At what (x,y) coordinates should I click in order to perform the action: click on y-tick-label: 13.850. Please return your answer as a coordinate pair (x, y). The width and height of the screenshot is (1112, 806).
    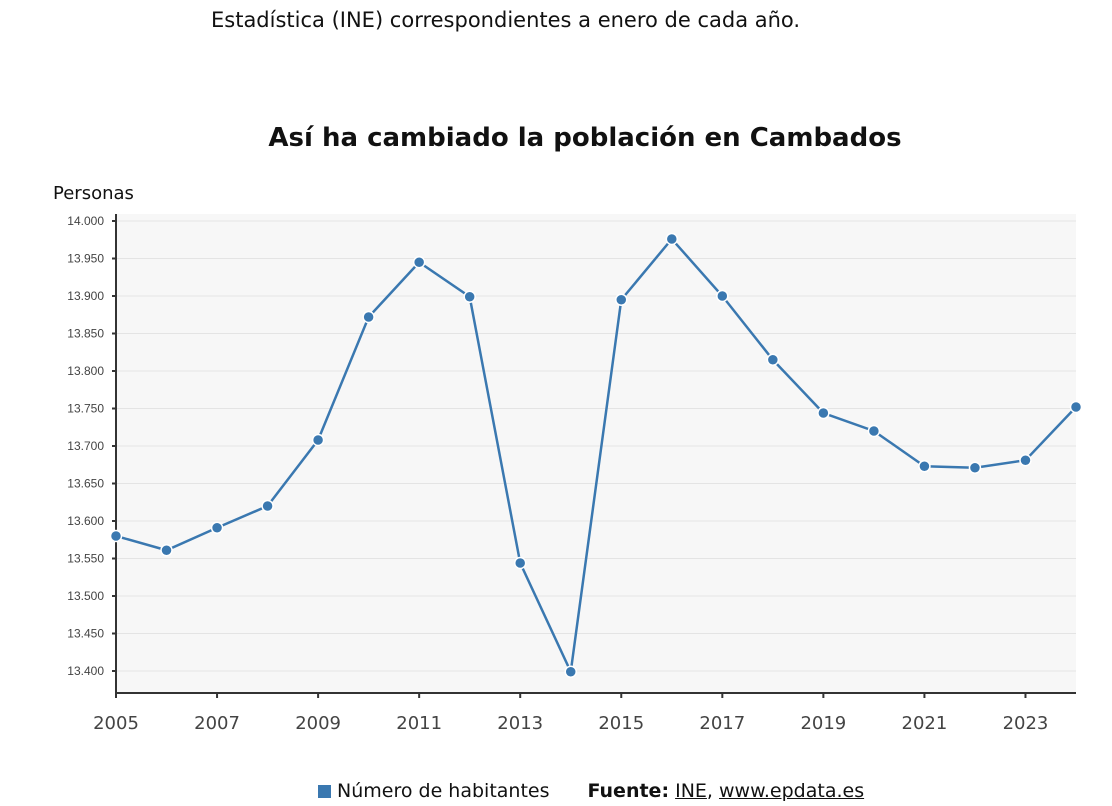
    Looking at the image, I should click on (85, 334).